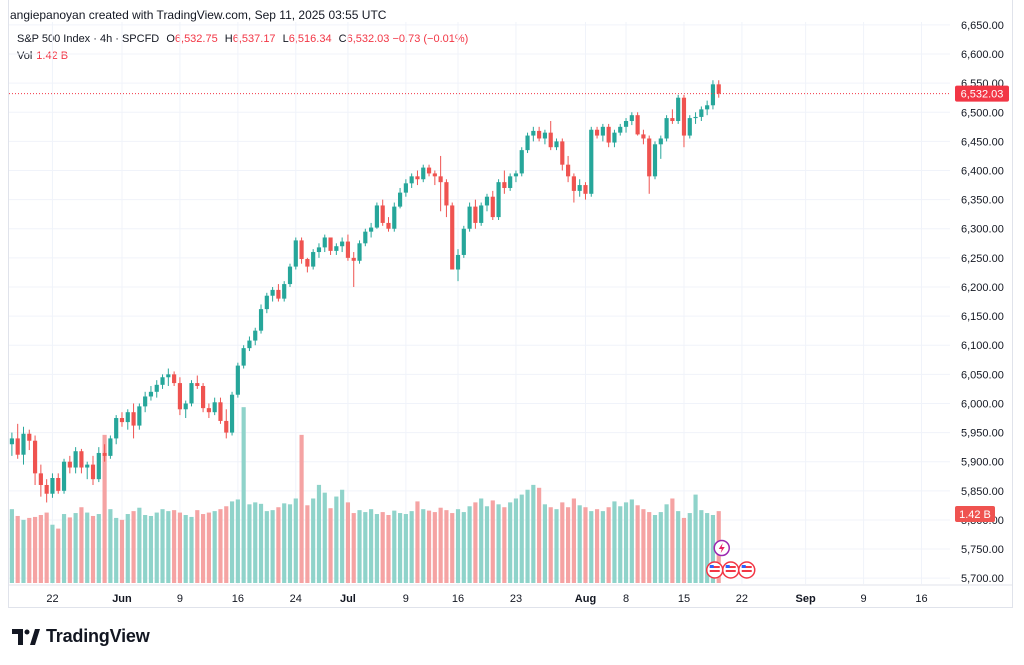 The height and width of the screenshot is (665, 1024). Describe the element at coordinates (626, 599) in the screenshot. I see `x-tick-label: 8` at that location.